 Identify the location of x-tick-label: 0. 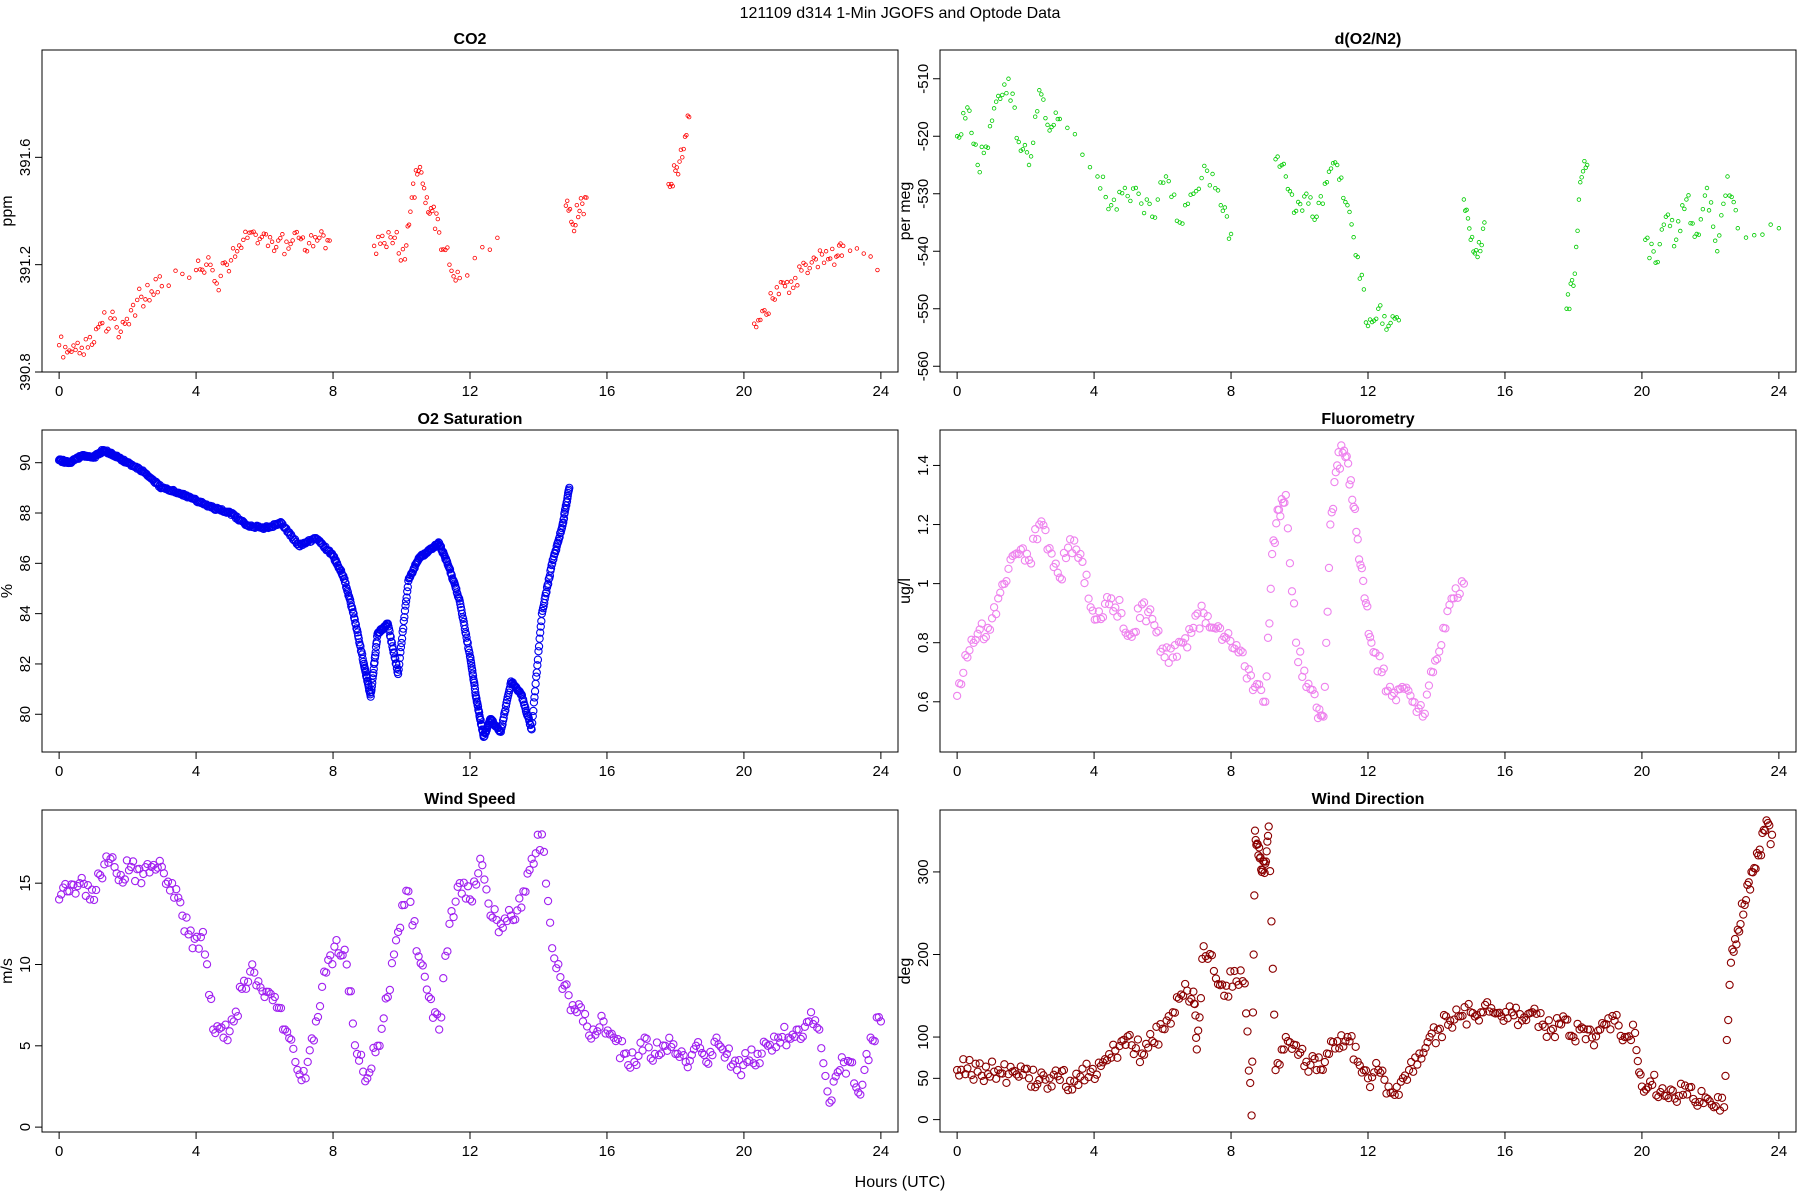
(59, 1151).